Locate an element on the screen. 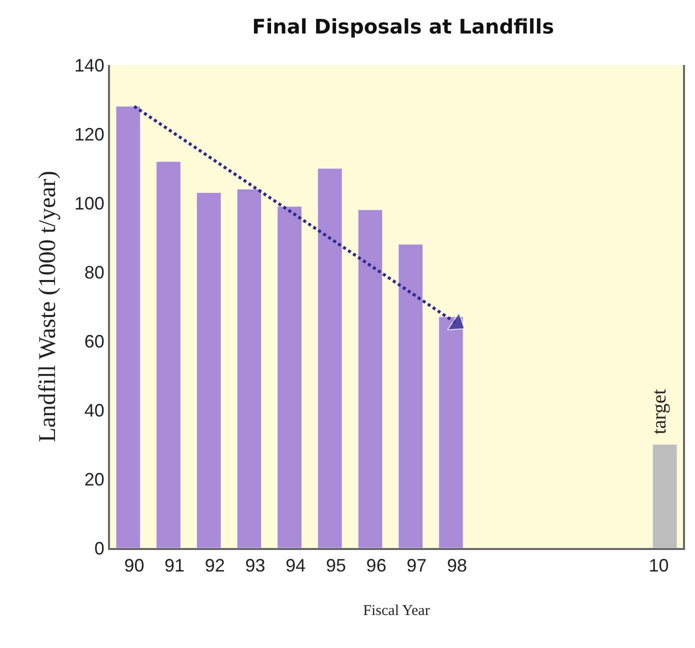 Image resolution: width=695 pixels, height=648 pixels. x-tick-label: 93 is located at coordinates (255, 566).